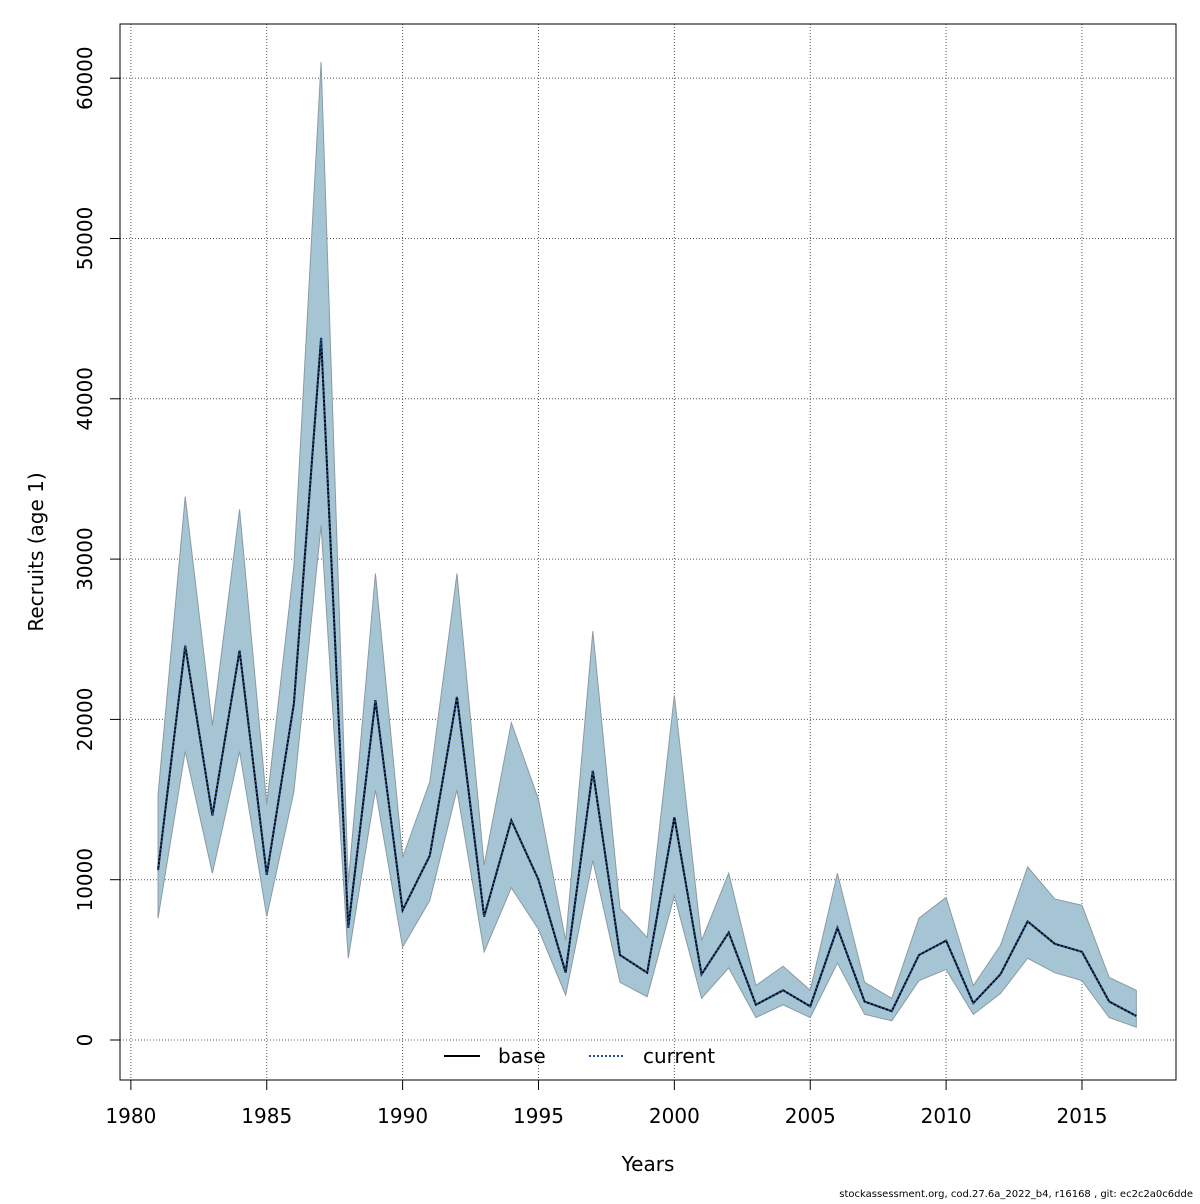 The image size is (1200, 1204). I want to click on y-tick-label: 50000, so click(85, 239).